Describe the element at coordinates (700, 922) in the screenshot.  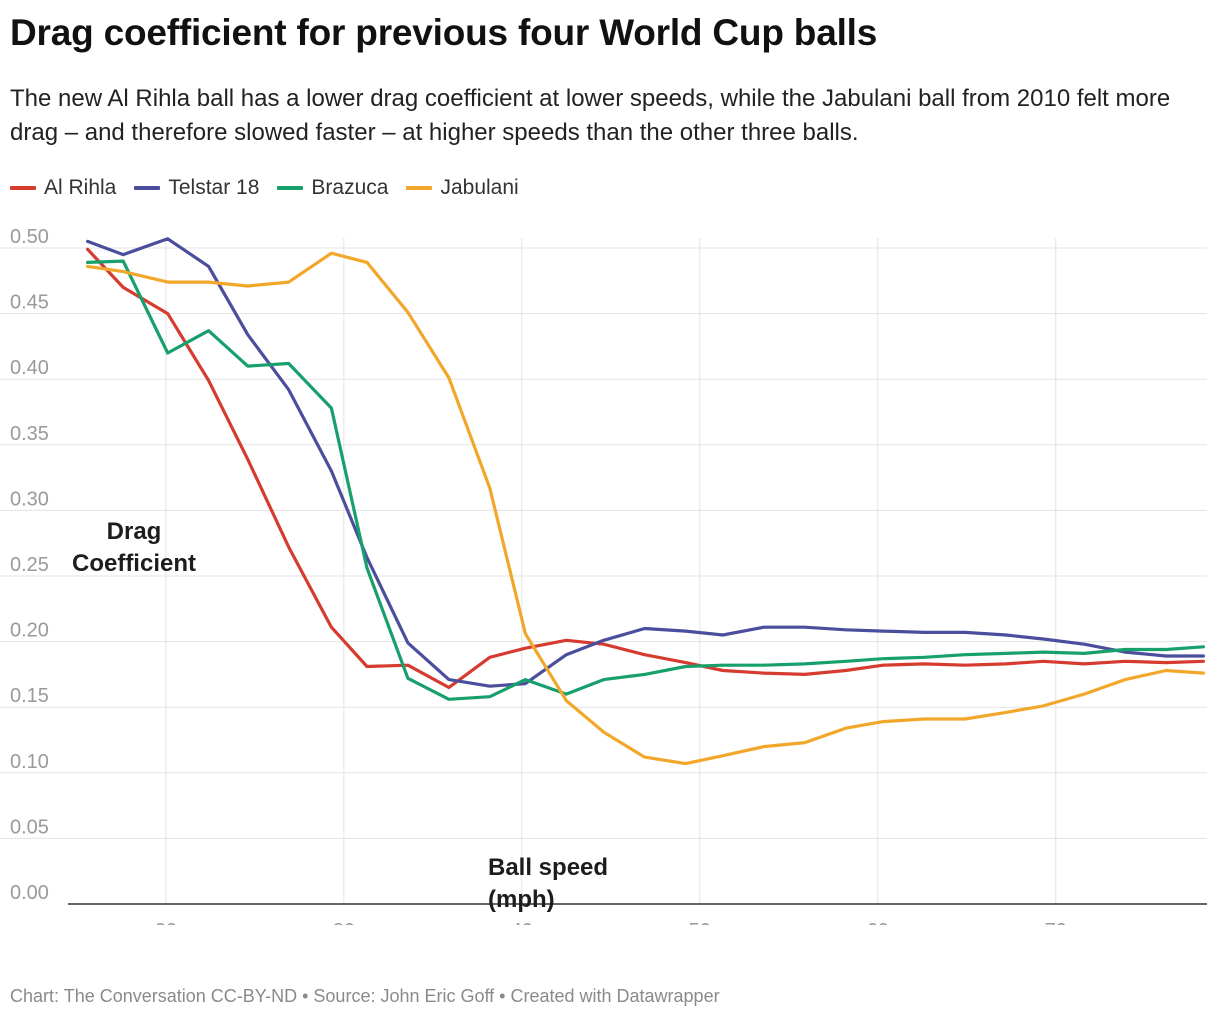
I see `x-tick-label: 50` at that location.